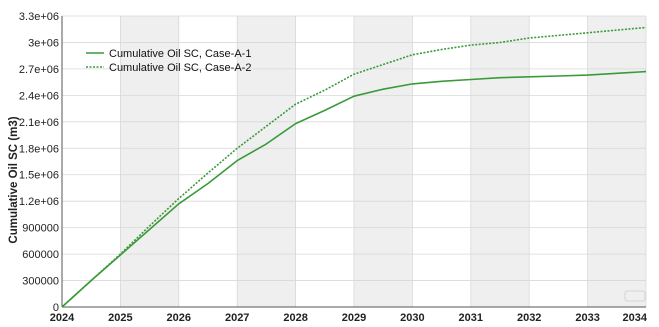 This screenshot has width=659, height=327. What do you see at coordinates (180, 68) in the screenshot?
I see `legend-label-2: Cumulative Oil SC, Case-A-2` at bounding box center [180, 68].